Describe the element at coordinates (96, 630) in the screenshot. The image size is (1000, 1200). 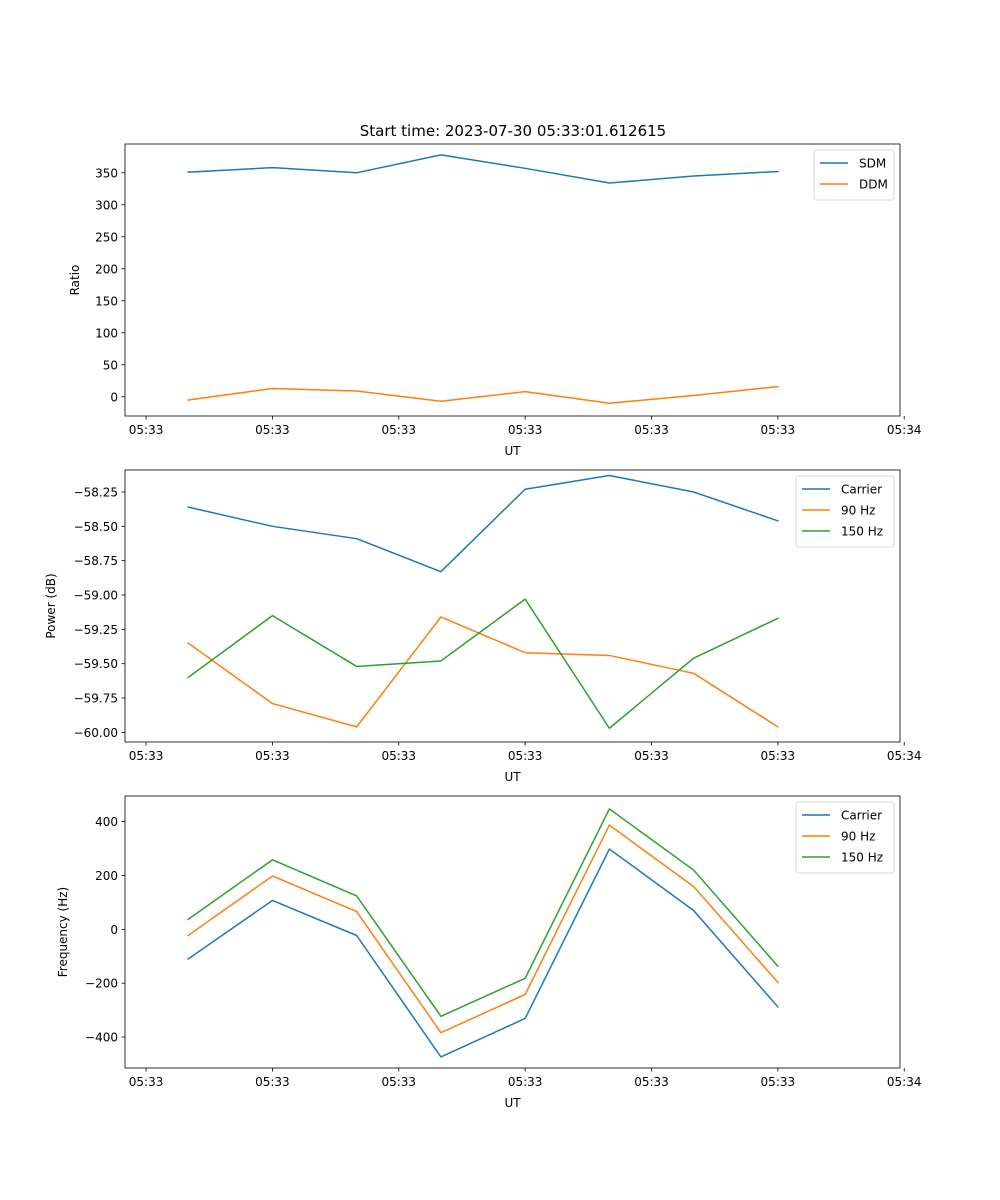
I see `y-tick-label: −59.25` at that location.